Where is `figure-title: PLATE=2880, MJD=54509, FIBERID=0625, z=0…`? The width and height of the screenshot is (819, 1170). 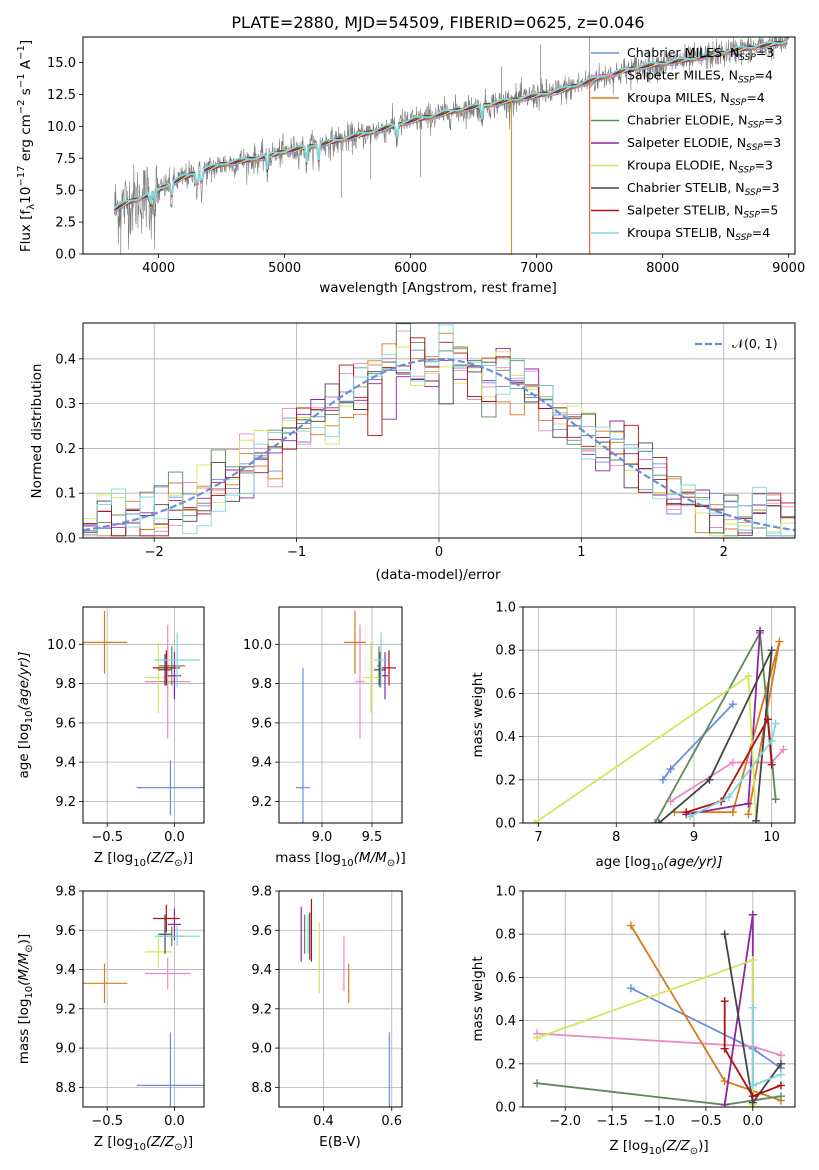
figure-title: PLATE=2880, MJD=54509, FIBERID=0625, z=0… is located at coordinates (437, 22).